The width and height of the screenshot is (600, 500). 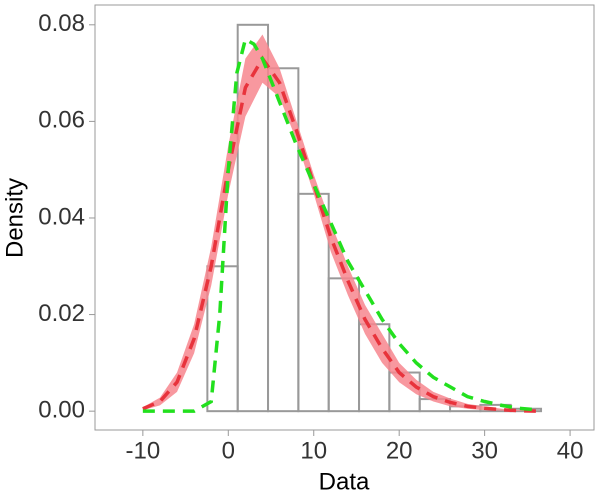 I want to click on y-tick-label: 0.06, so click(x=61, y=120).